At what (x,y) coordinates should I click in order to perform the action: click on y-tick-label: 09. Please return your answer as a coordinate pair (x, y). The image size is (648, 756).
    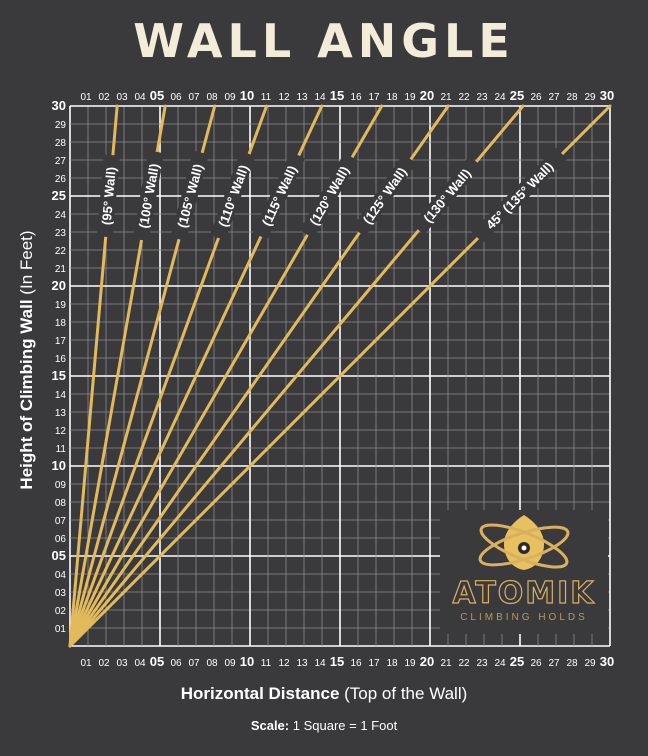
    Looking at the image, I should click on (61, 485).